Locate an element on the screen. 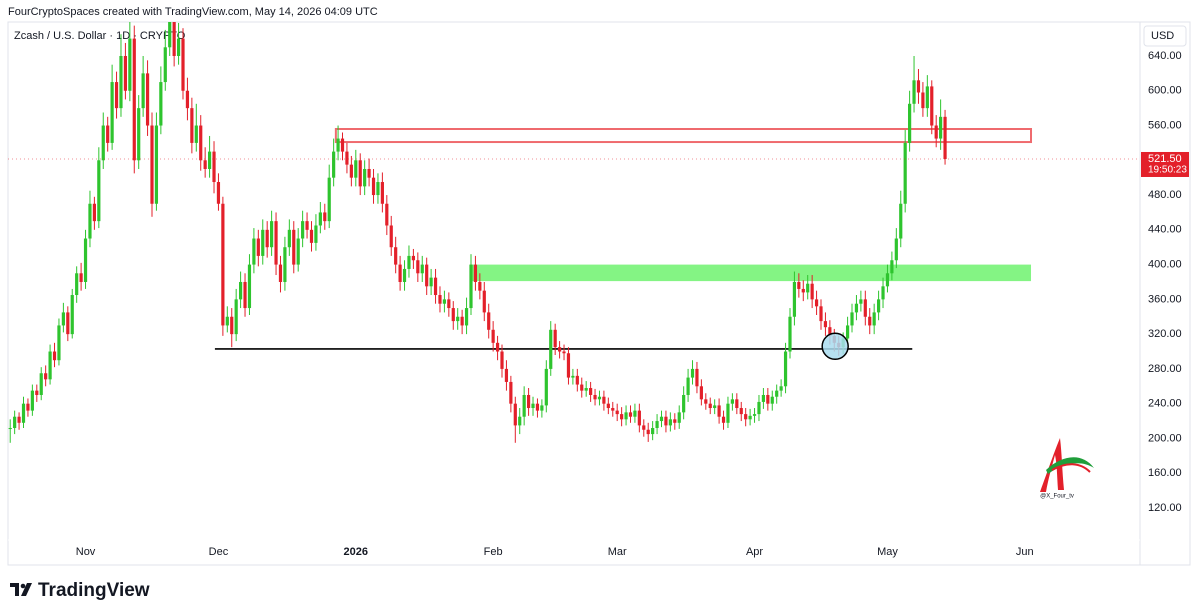 Image resolution: width=1200 pixels, height=615 pixels. watermark-text: @X_Four_tv is located at coordinates (1057, 497).